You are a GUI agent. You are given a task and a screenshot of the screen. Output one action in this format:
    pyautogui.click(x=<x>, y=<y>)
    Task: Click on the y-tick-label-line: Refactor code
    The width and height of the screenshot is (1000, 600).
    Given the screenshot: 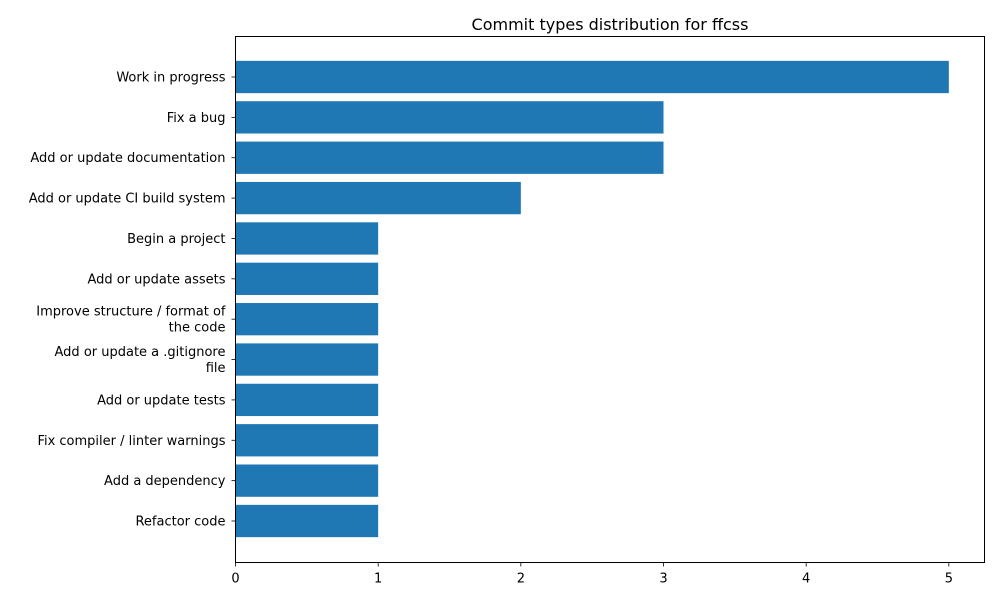 What is the action you would take?
    pyautogui.click(x=180, y=522)
    